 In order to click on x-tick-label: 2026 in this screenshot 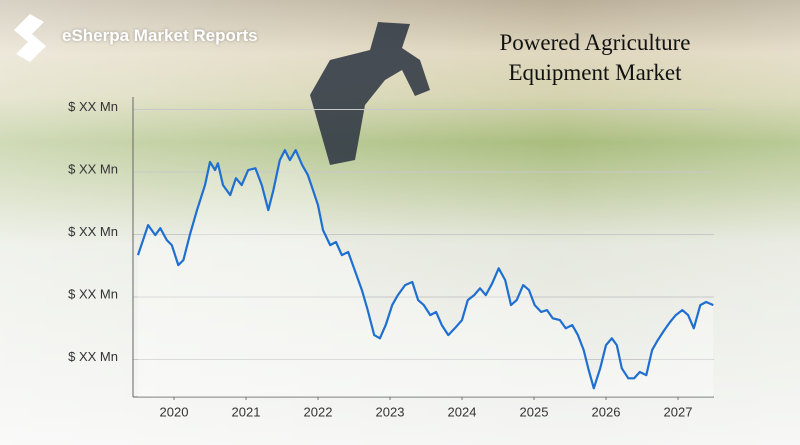, I will do `click(606, 411)`.